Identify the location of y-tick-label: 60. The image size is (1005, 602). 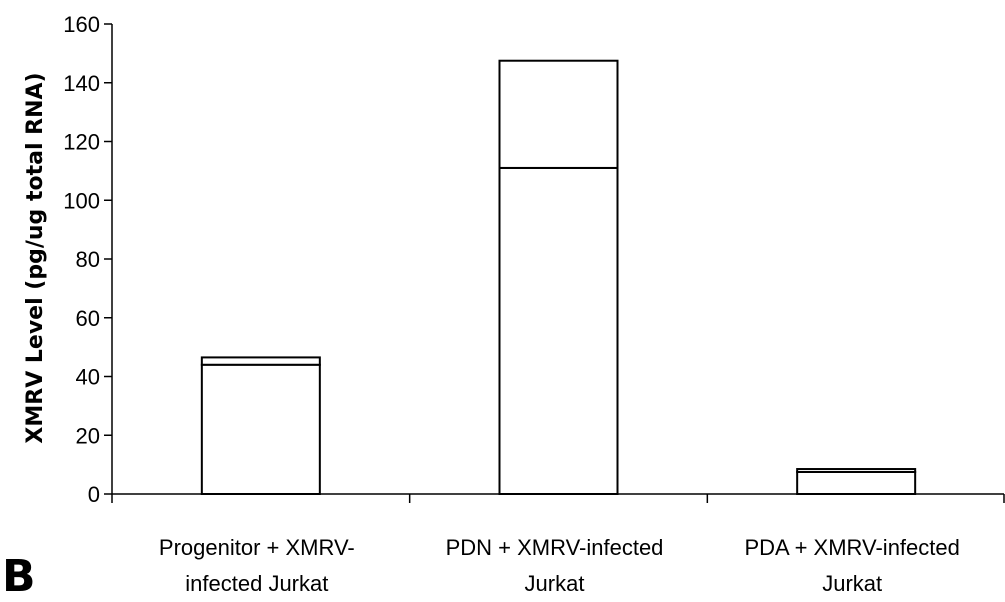
(88, 318).